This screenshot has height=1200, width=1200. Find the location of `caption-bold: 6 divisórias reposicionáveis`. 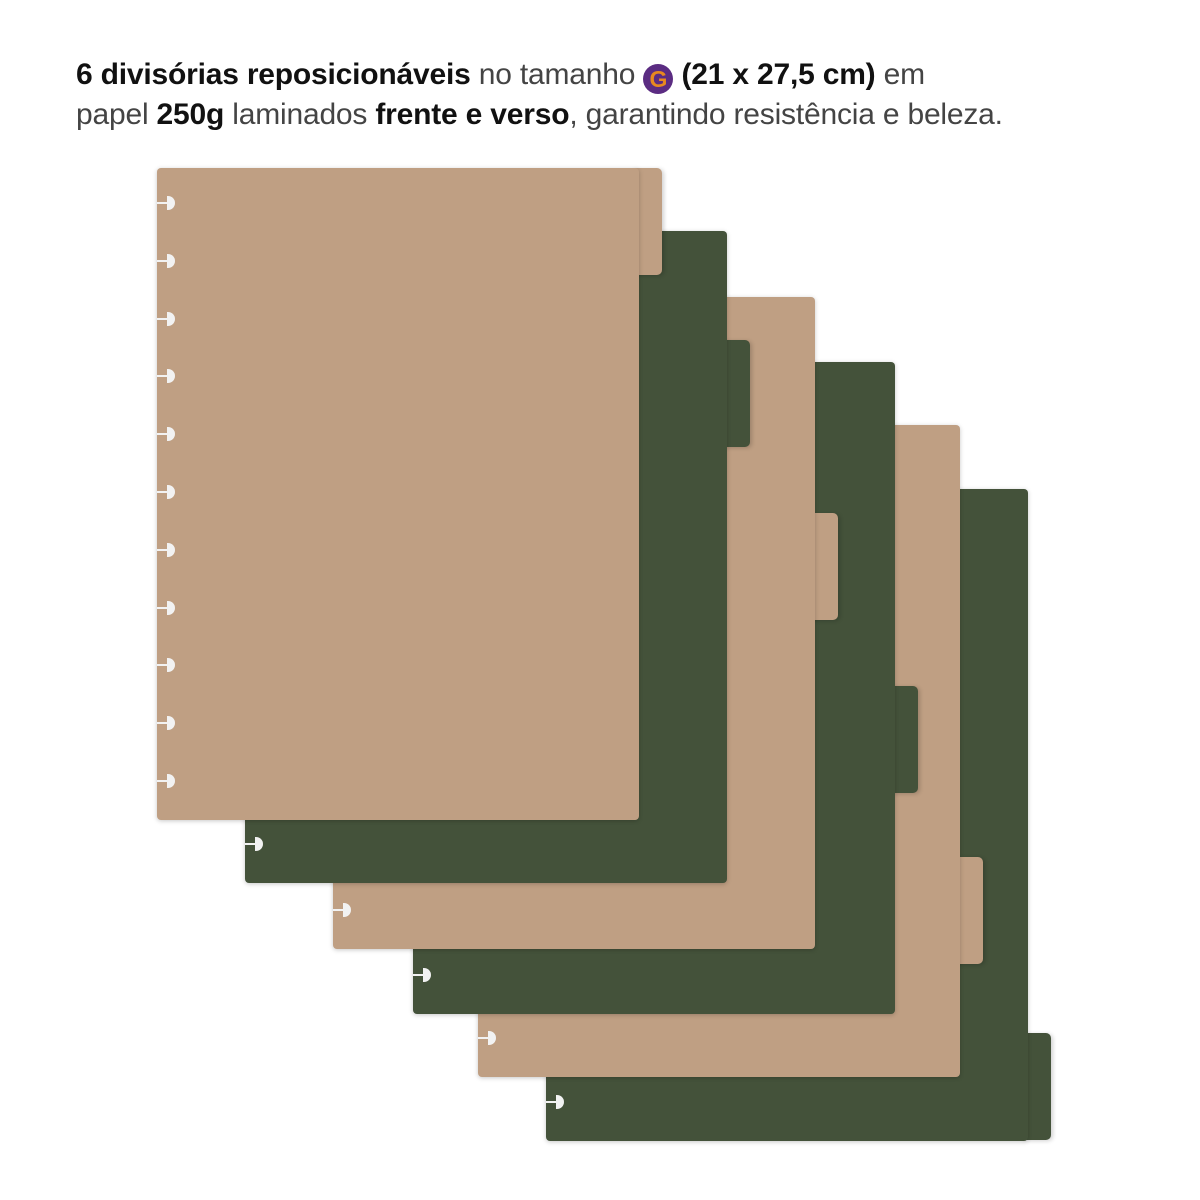

caption-bold: 6 divisórias reposicionáveis is located at coordinates (273, 74).